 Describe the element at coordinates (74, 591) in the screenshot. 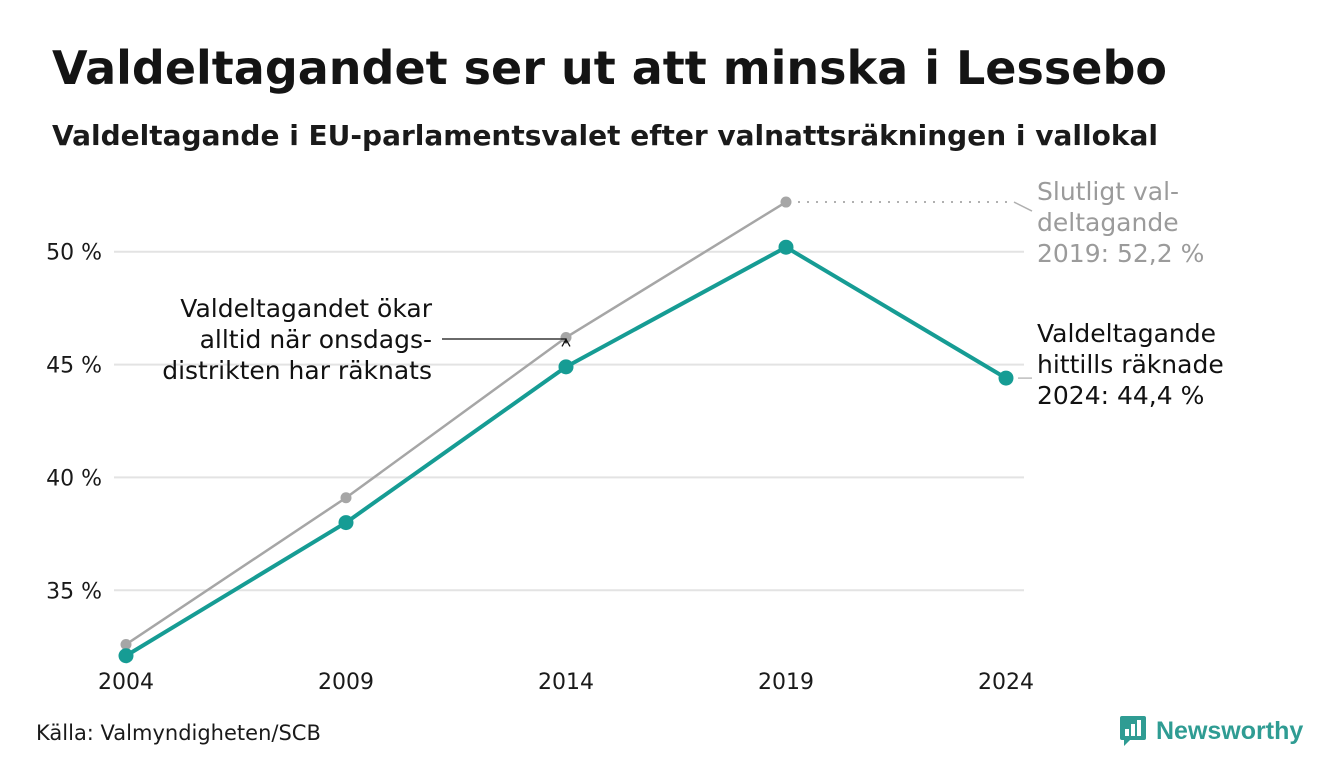

I see `y-tick-label: 35 %` at that location.